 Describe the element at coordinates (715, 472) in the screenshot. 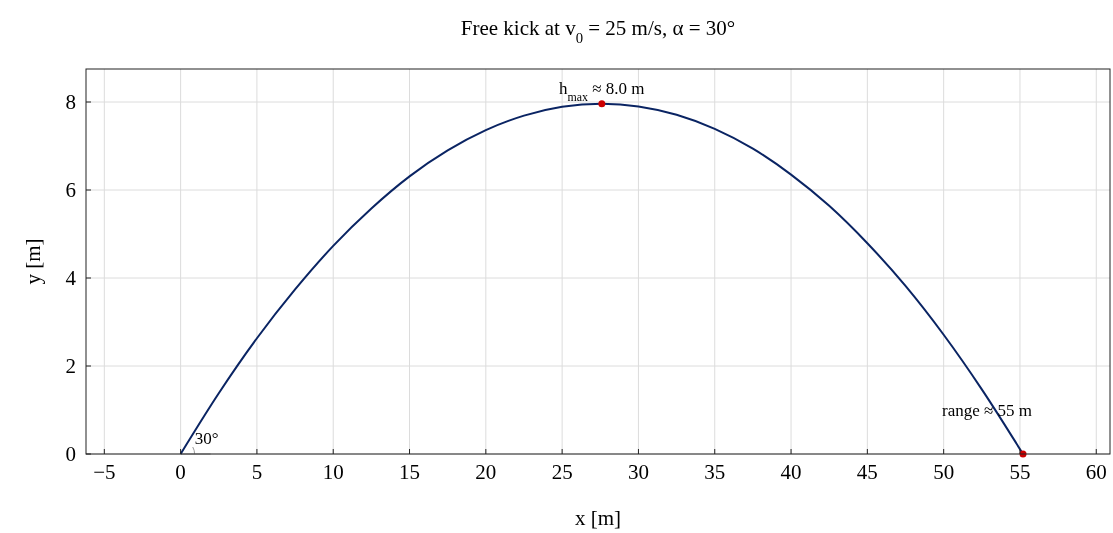

I see `x-tick-label: 35` at that location.